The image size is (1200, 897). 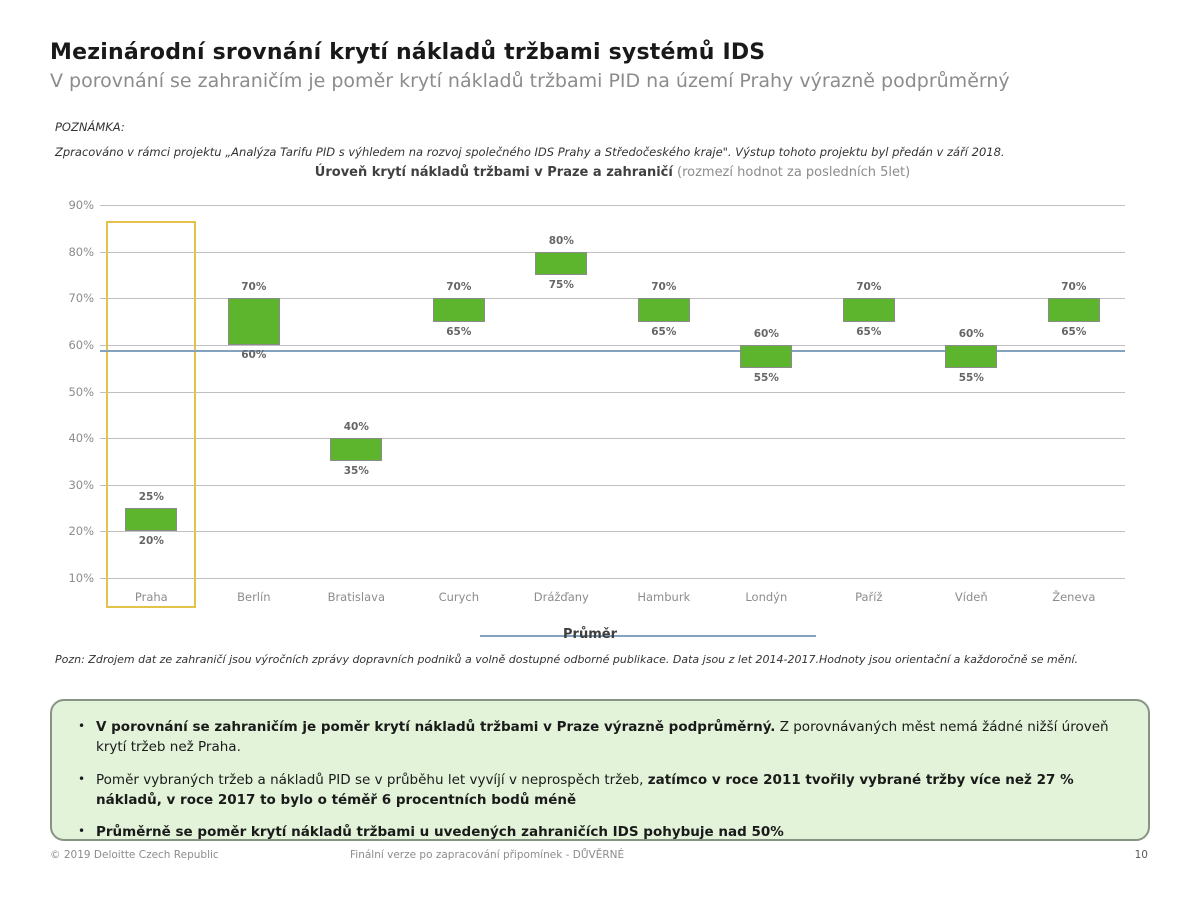 I want to click on x-axis-category-label: Paříž, so click(x=869, y=597).